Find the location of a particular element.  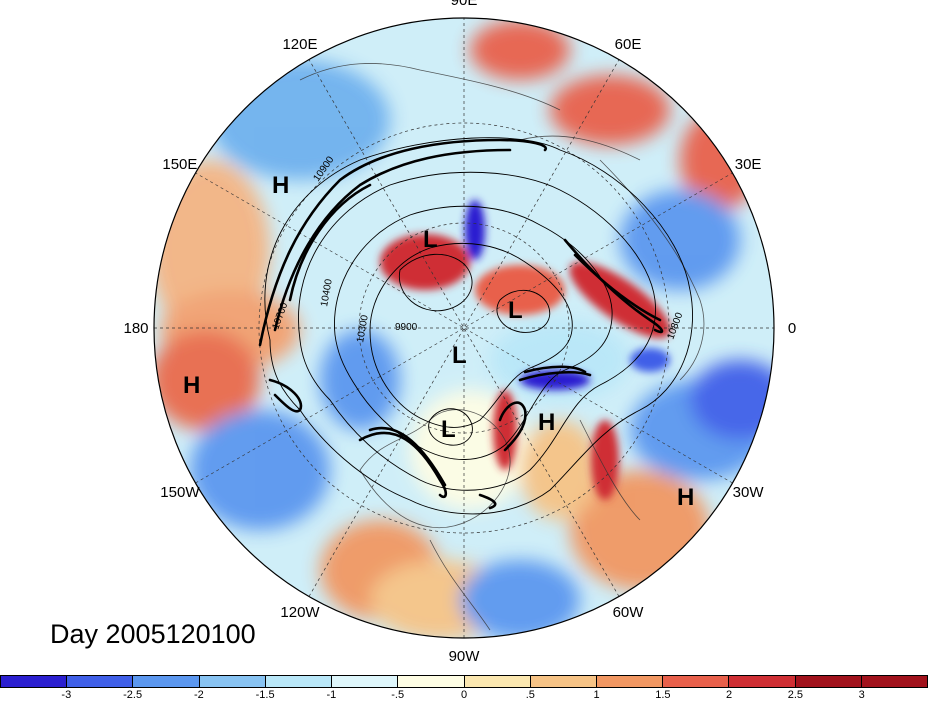

colorbar-tick-label: 1 is located at coordinates (596, 695).